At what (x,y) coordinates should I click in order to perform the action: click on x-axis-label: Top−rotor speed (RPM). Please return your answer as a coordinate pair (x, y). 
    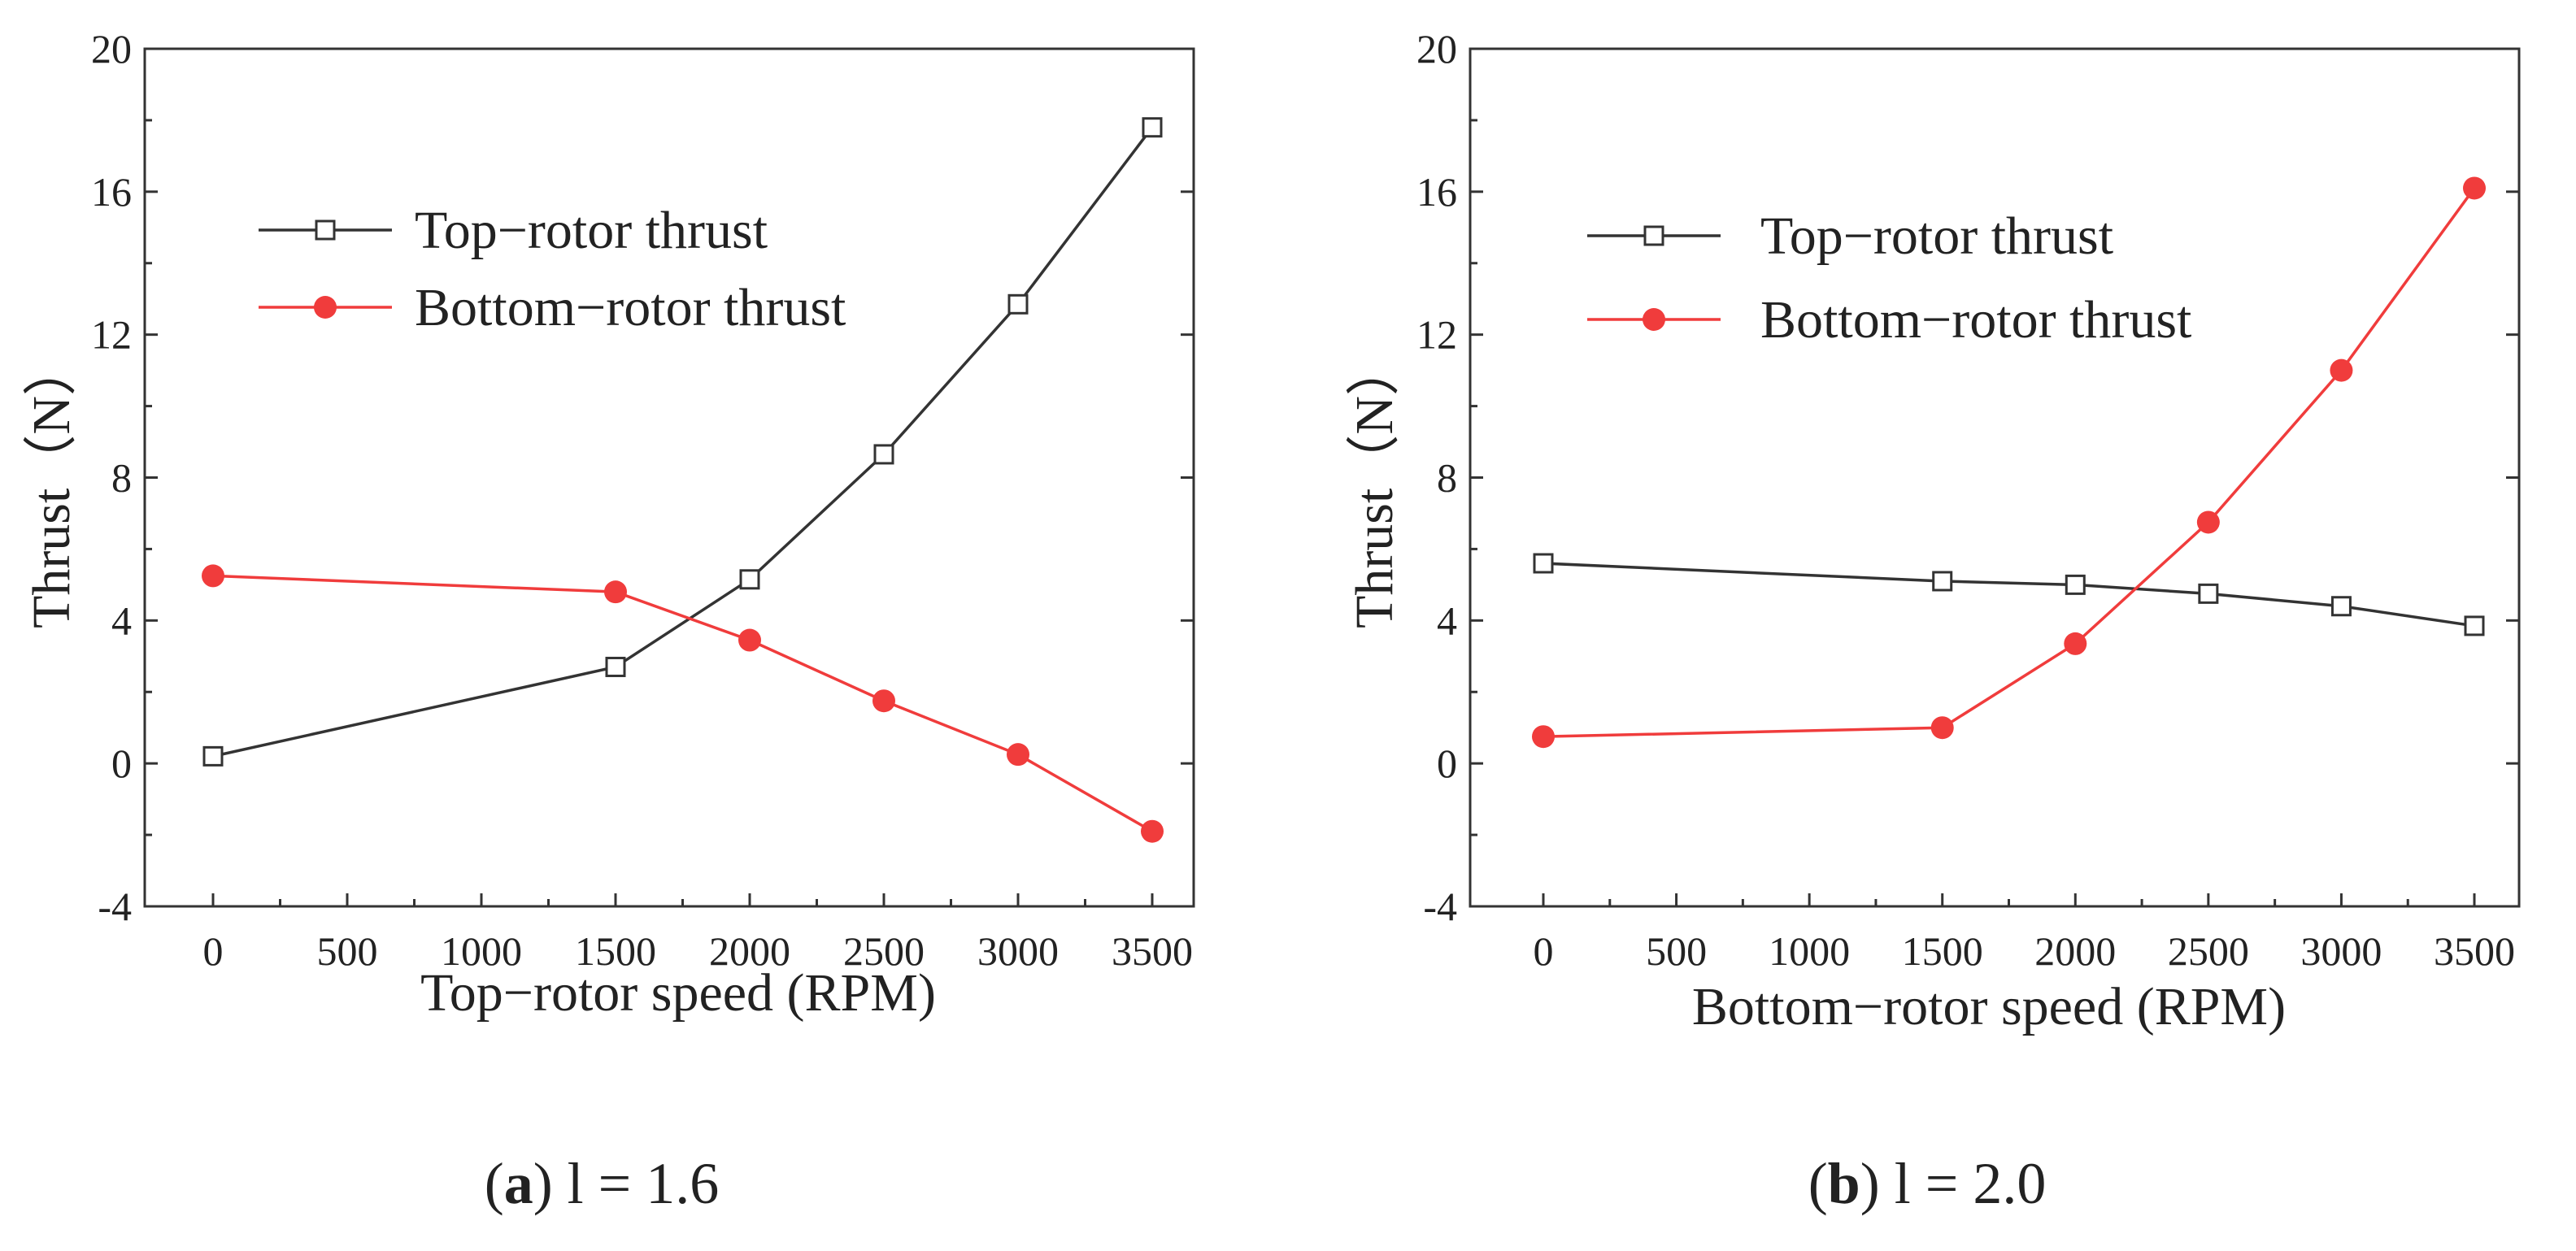
    Looking at the image, I should click on (678, 993).